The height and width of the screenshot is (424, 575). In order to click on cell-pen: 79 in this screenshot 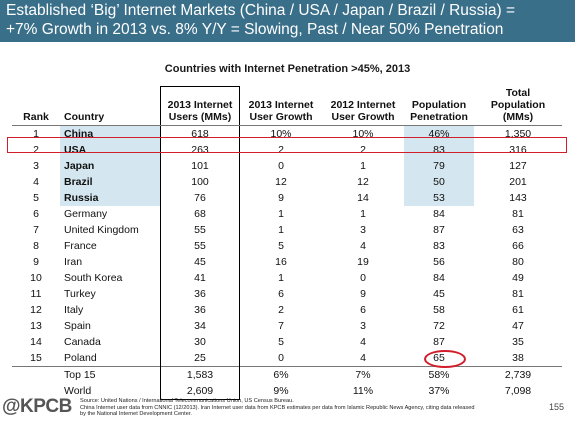, I will do `click(439, 165)`.